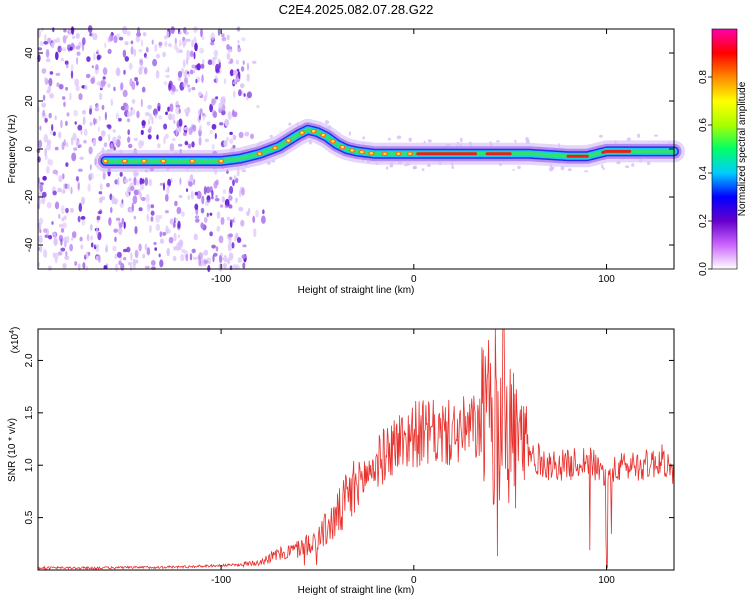 This screenshot has width=750, height=600. What do you see at coordinates (356, 290) in the screenshot?
I see `spectrogram-x-label: Height of straight line (km)` at bounding box center [356, 290].